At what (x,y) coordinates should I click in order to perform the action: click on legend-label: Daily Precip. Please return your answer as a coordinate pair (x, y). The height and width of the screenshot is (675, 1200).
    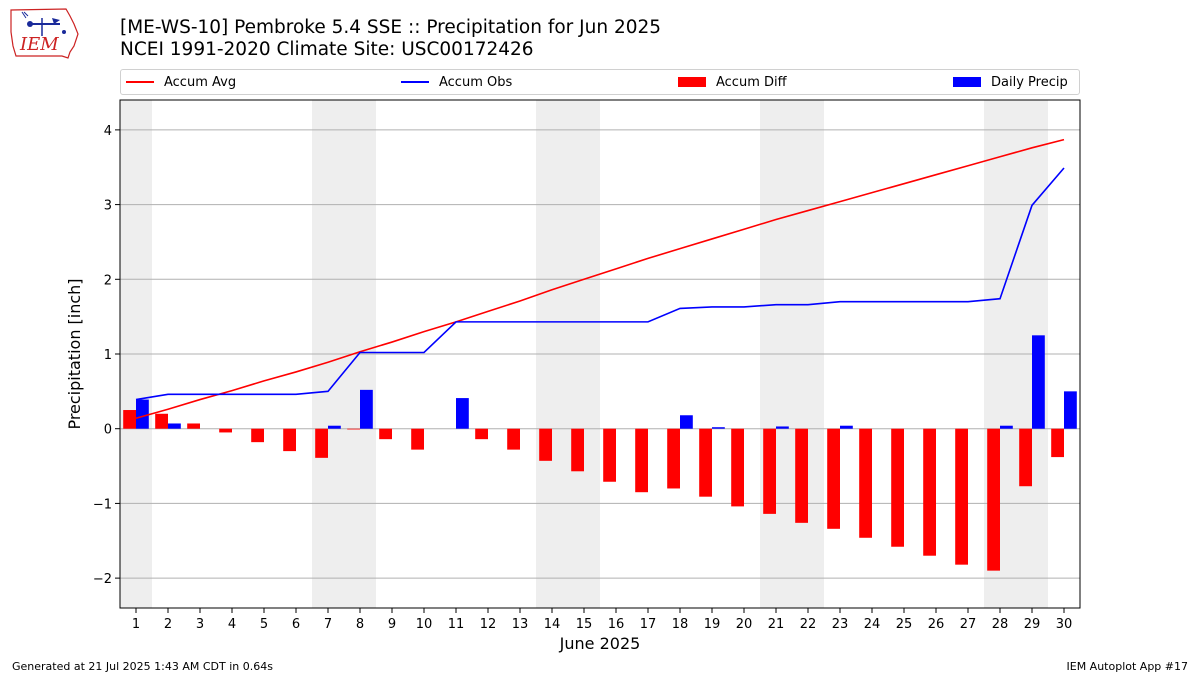
    Looking at the image, I should click on (1029, 82).